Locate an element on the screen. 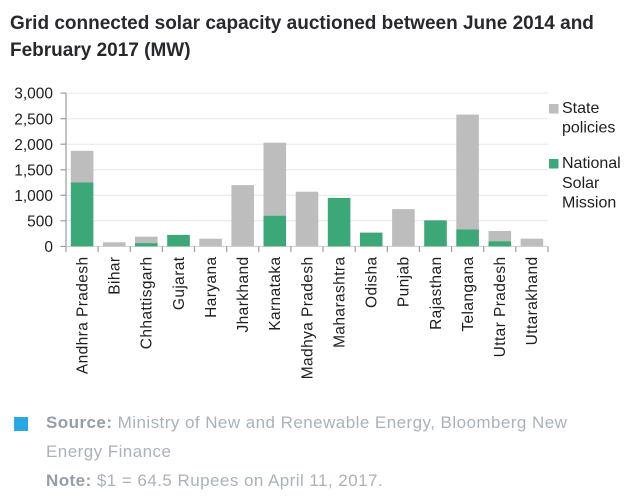 Image resolution: width=640 pixels, height=501 pixels. svg-text: 2,500 is located at coordinates (33, 119).